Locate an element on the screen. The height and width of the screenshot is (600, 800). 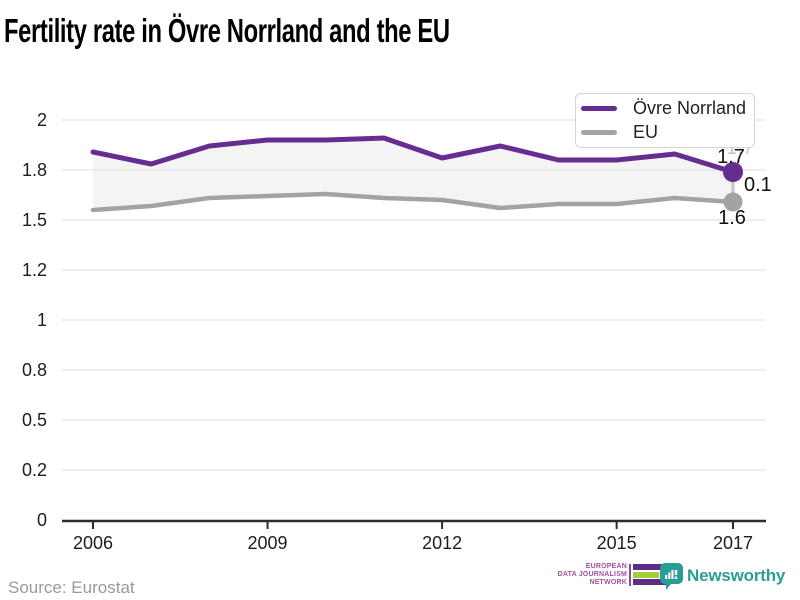
legend-item-ovre-norrland: Övre Norrland is located at coordinates (665, 108).